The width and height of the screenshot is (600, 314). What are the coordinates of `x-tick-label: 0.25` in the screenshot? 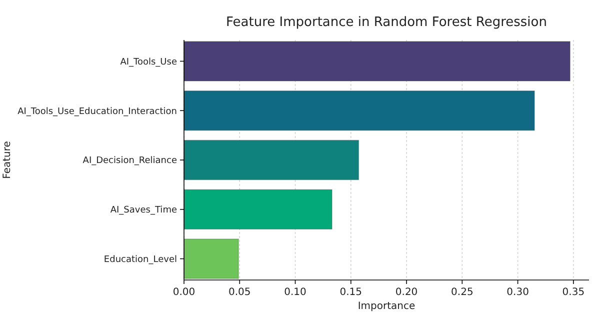 It's located at (462, 292).